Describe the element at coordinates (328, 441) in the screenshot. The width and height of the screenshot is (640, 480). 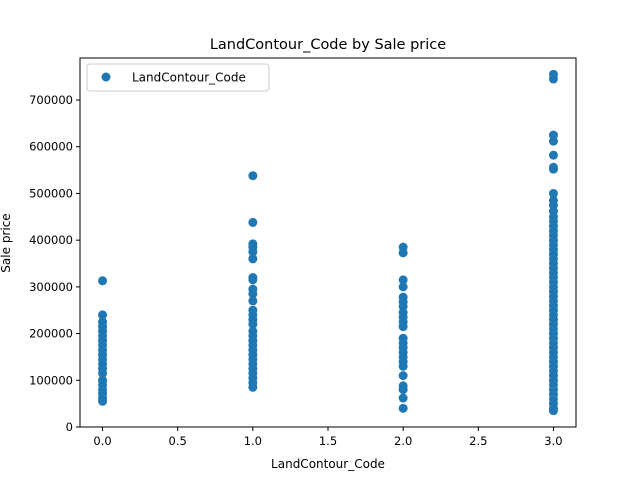
I see `x-tick-label: 1.5` at that location.